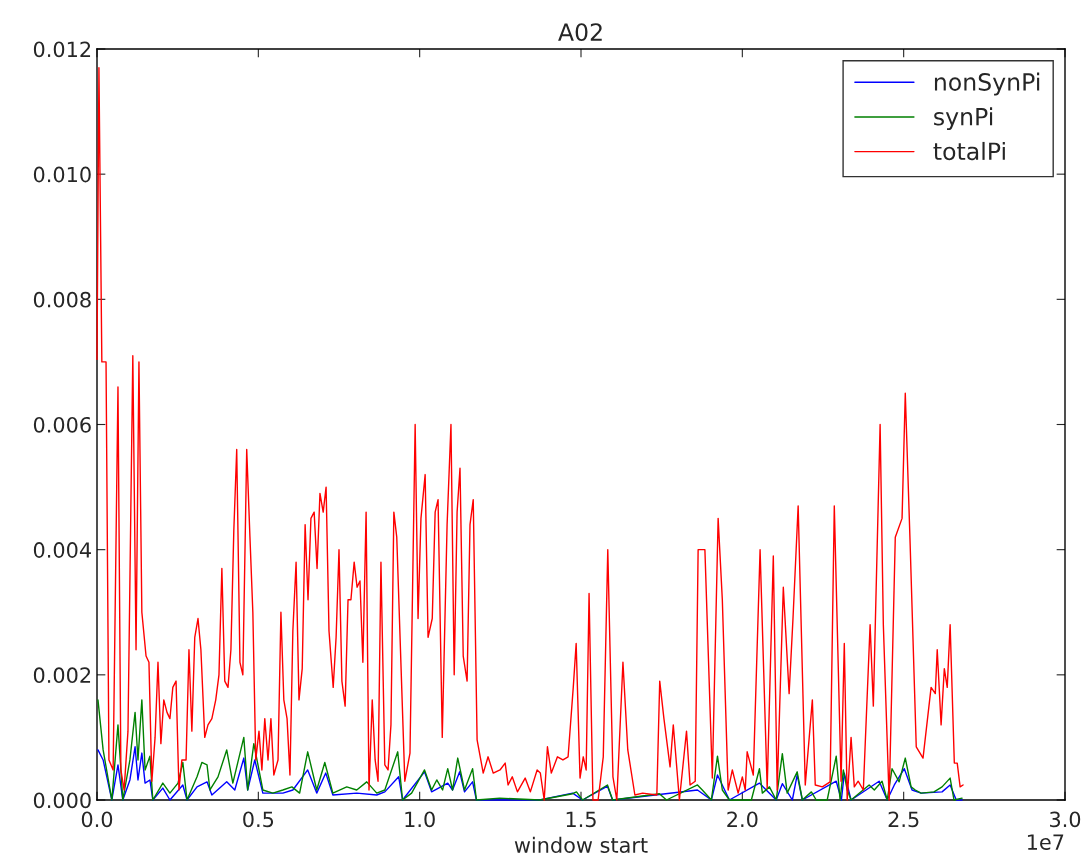 The image size is (1085, 862). I want to click on legend-label: nonSynPi, so click(987, 84).